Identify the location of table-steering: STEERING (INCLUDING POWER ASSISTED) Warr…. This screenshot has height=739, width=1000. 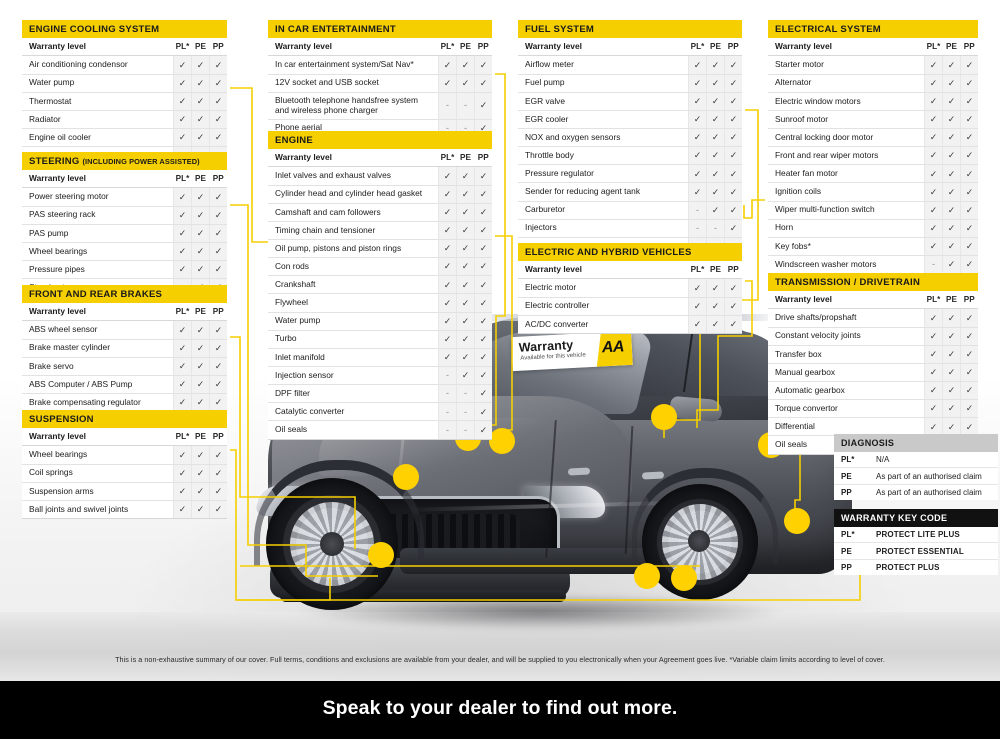
(124, 225).